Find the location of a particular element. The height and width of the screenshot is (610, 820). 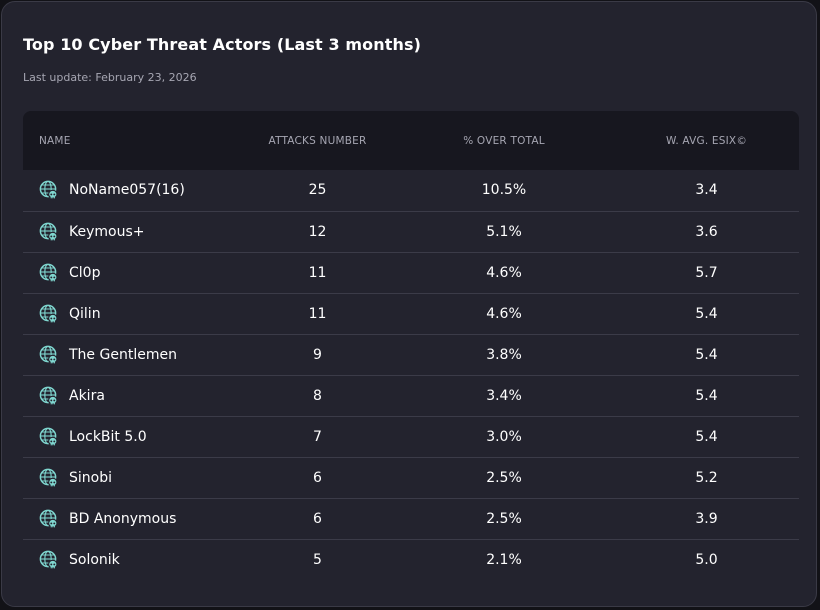

actor-name: Keymous+ is located at coordinates (107, 231).